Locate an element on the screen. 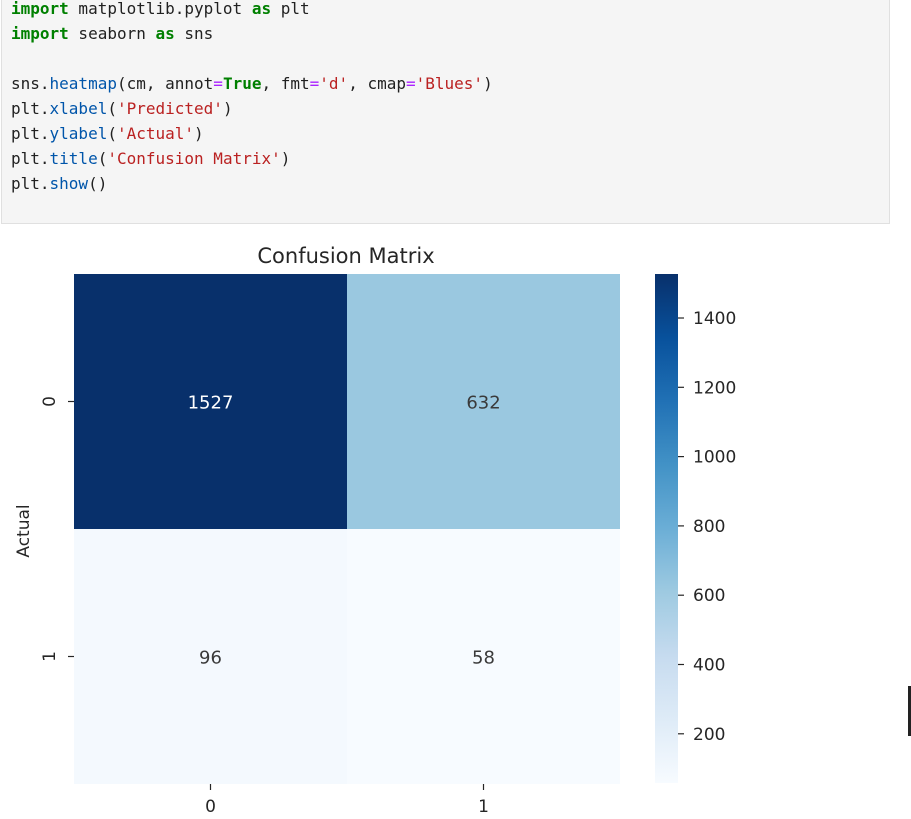 The height and width of the screenshot is (819, 911). code-line: import matplotlib.pyplot as plt is located at coordinates (160, 10).